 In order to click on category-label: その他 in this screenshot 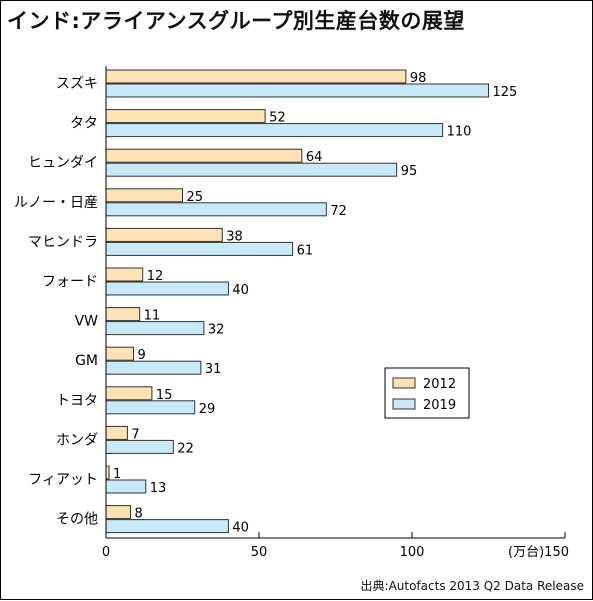, I will do `click(77, 520)`.